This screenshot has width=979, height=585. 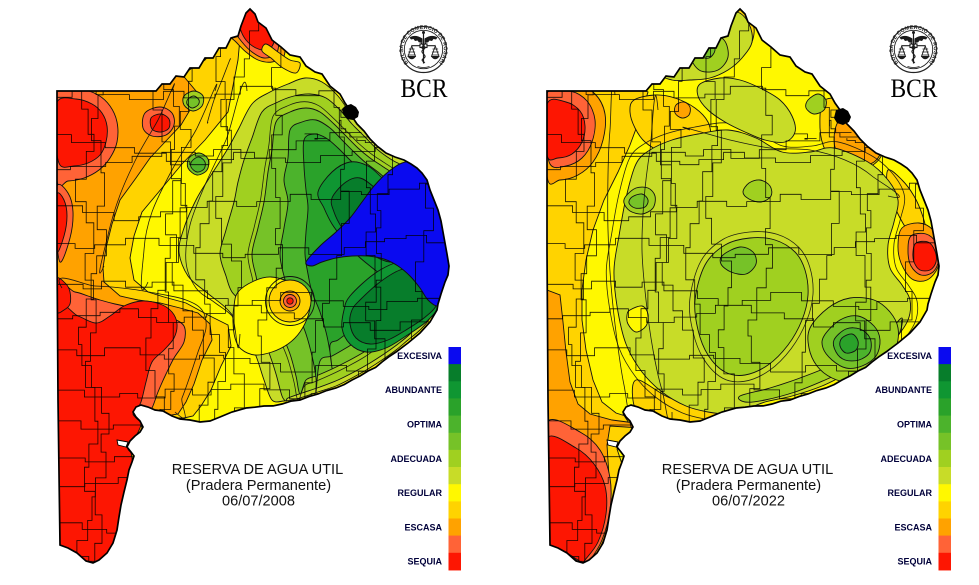 I want to click on svg-text: 06/07/2008, so click(x=258, y=501).